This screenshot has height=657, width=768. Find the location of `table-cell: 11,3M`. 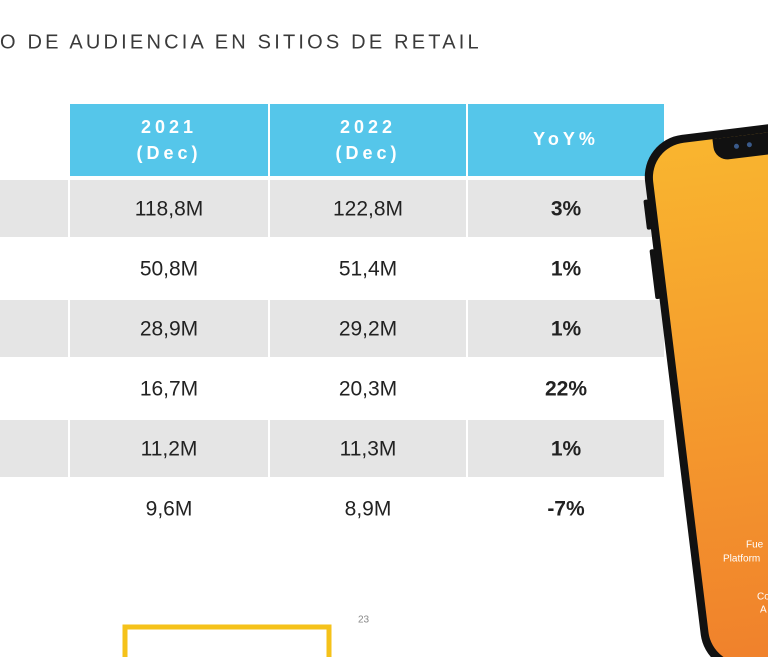

table-cell: 11,3M is located at coordinates (368, 449).